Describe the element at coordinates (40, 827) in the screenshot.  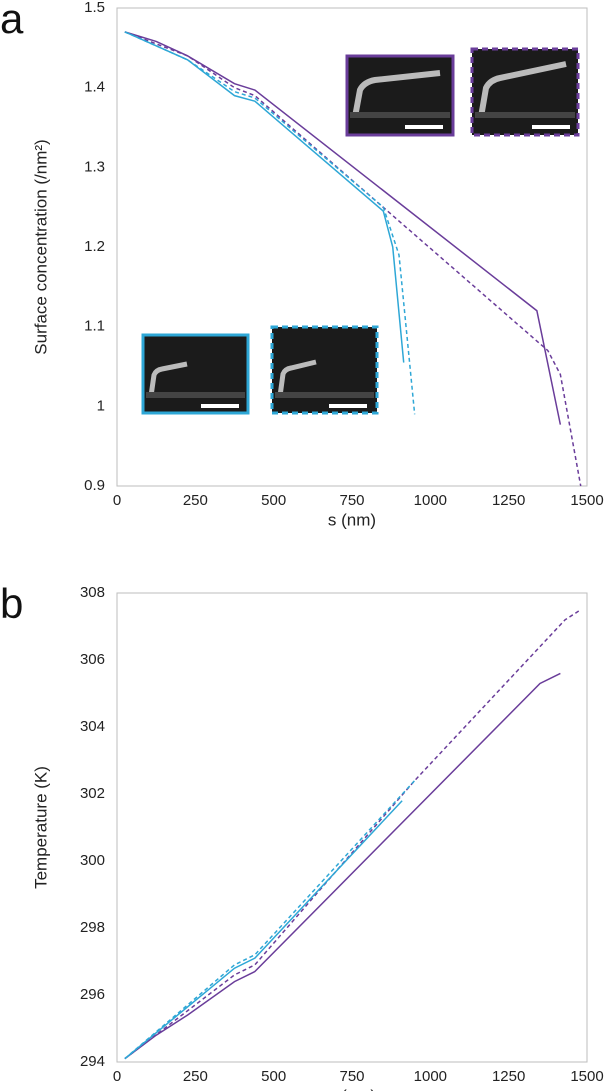
I see `y-axis-title: Temperature (K)` at that location.